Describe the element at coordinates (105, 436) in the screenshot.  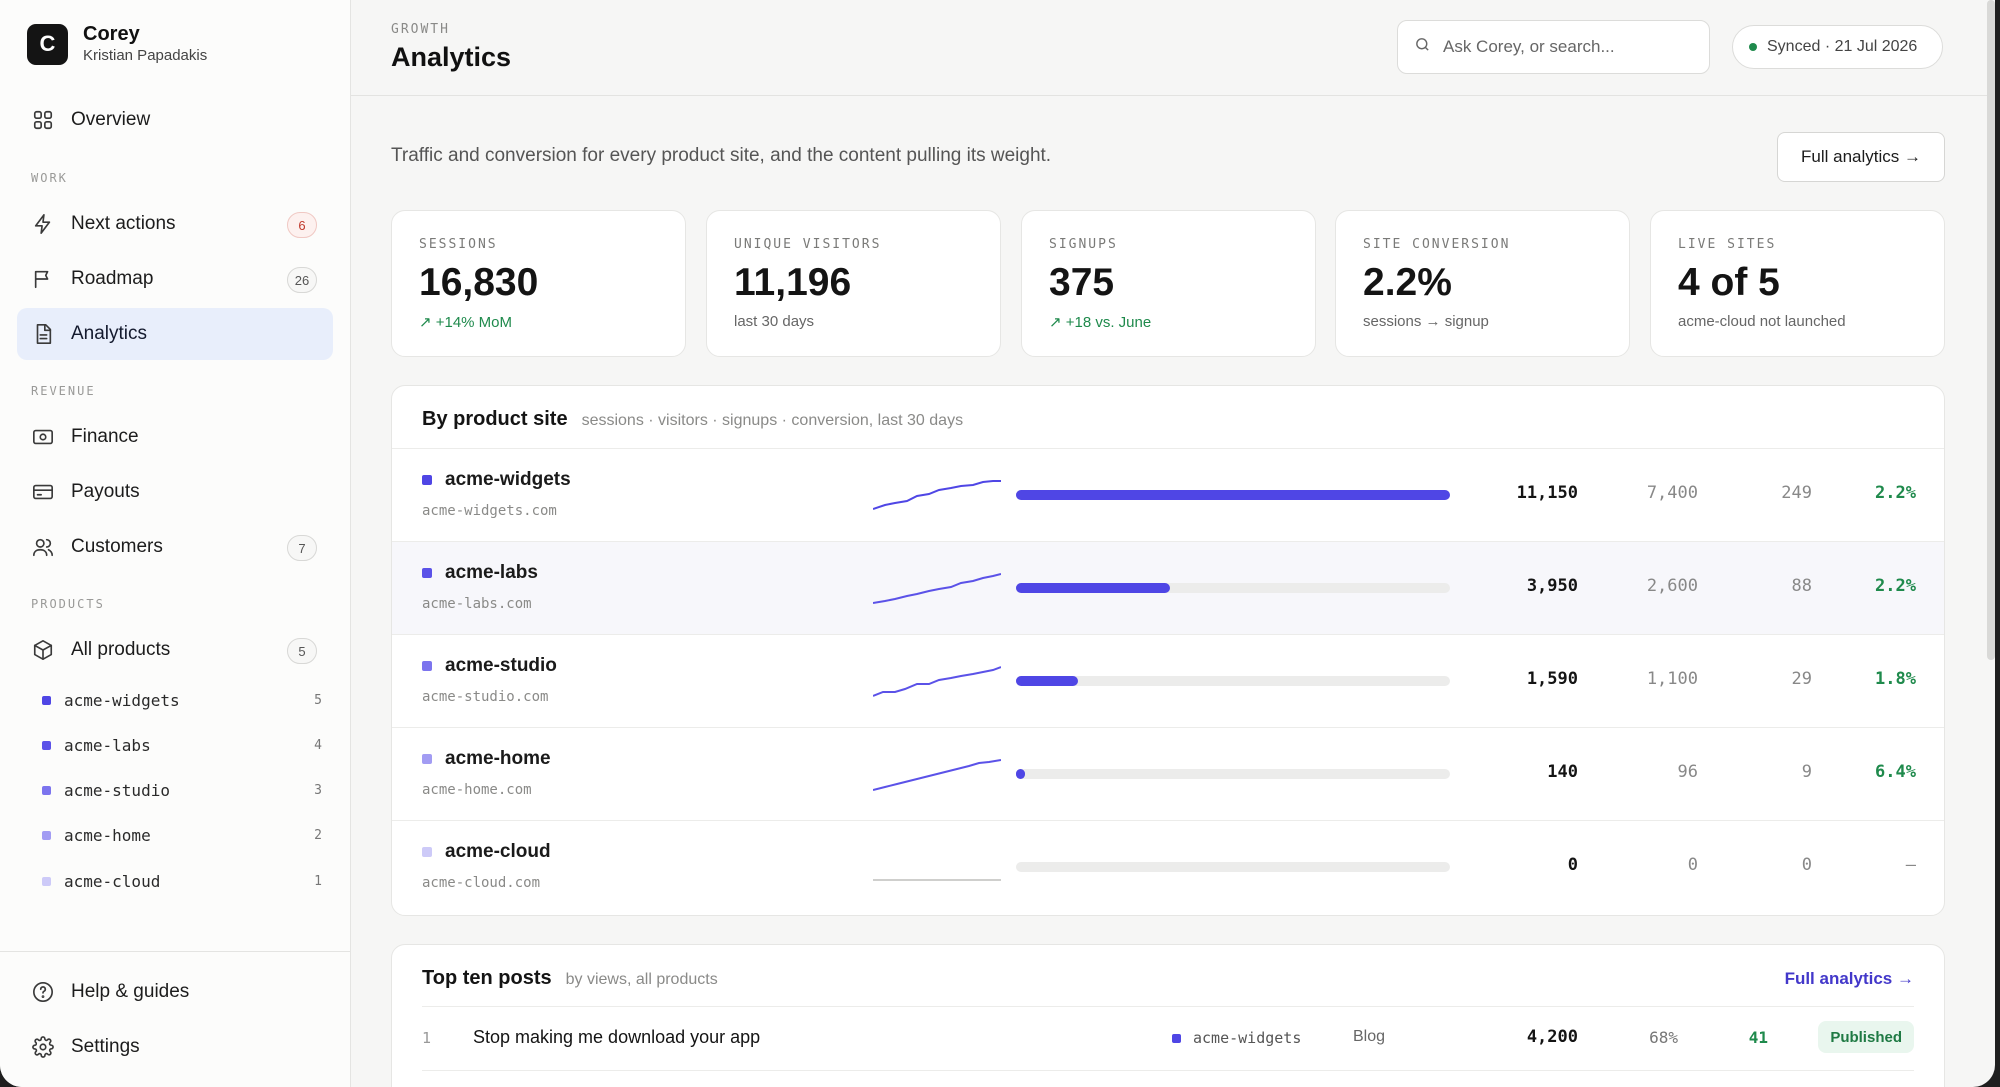
I see `sidebar-item-label: Finance` at that location.